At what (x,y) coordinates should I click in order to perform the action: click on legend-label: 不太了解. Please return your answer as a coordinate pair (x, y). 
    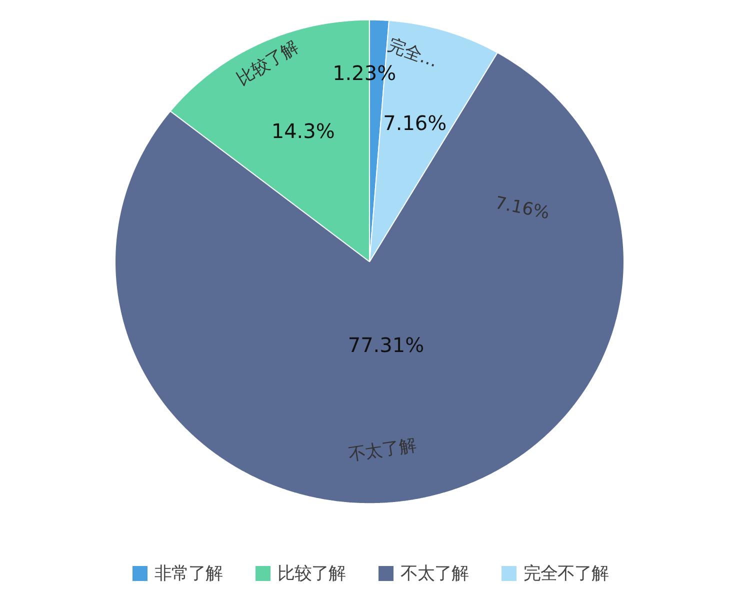
    Looking at the image, I should click on (434, 574).